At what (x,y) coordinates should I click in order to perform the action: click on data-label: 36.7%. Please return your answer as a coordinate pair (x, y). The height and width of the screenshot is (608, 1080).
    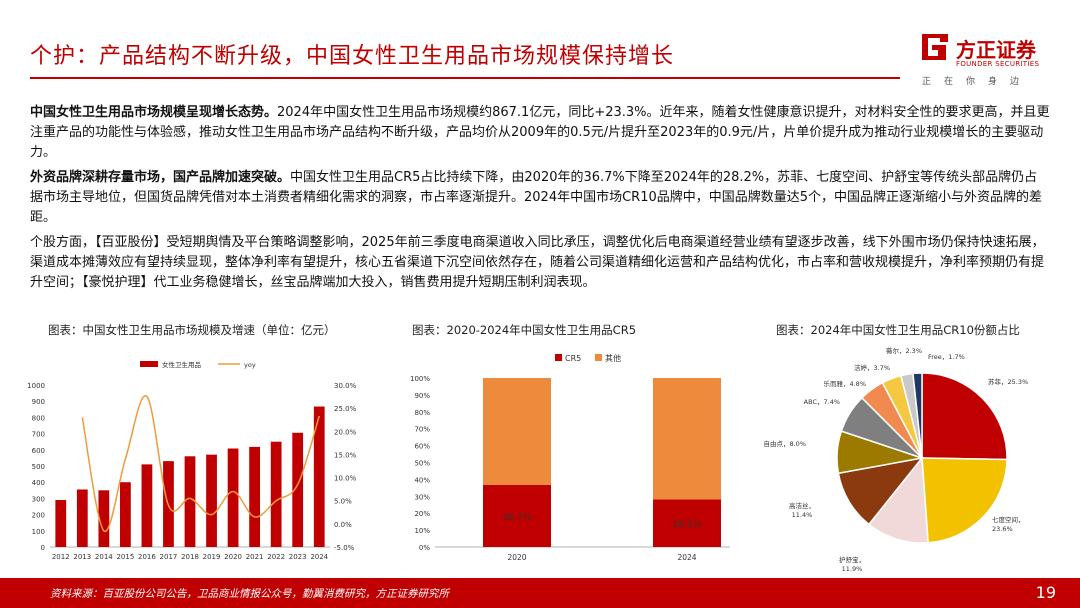
    Looking at the image, I should click on (517, 518).